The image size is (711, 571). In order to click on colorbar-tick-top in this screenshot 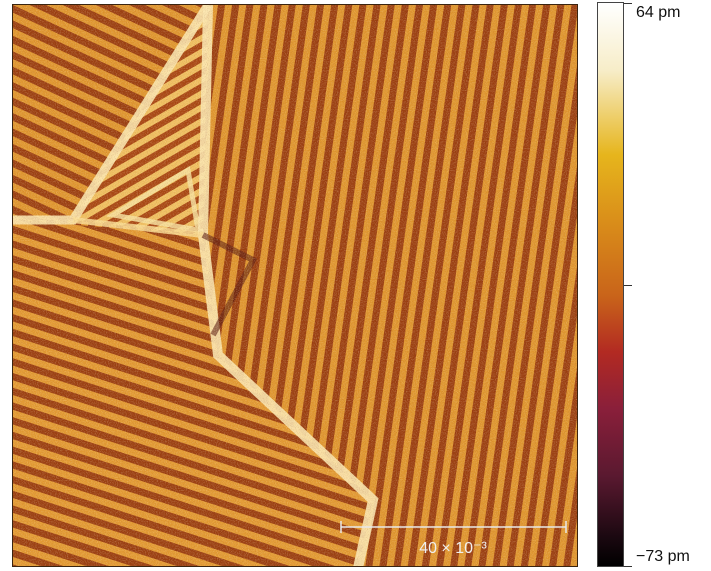, I will do `click(628, 3)`.